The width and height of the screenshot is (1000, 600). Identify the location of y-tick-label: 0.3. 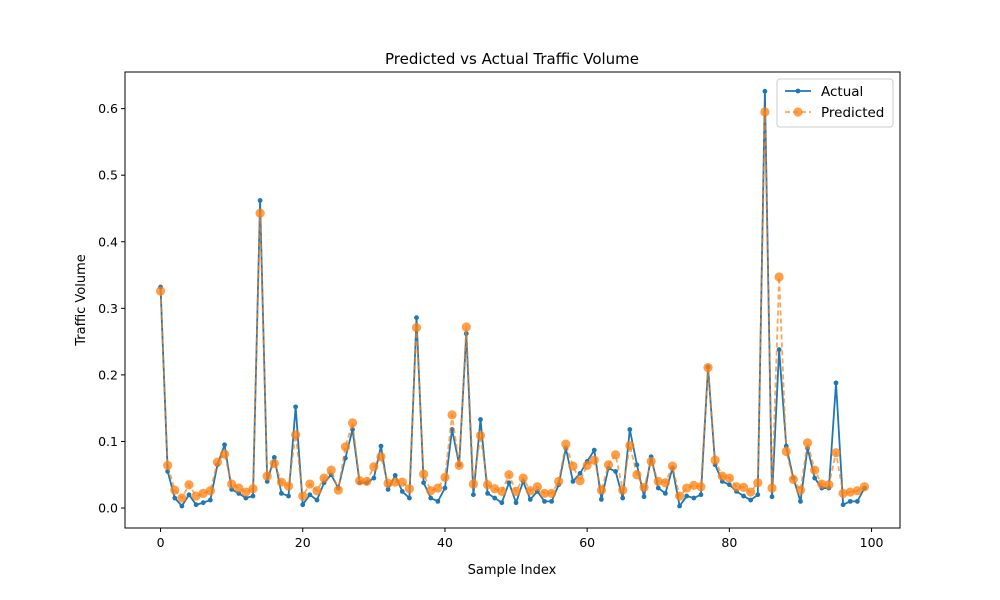
(108, 308).